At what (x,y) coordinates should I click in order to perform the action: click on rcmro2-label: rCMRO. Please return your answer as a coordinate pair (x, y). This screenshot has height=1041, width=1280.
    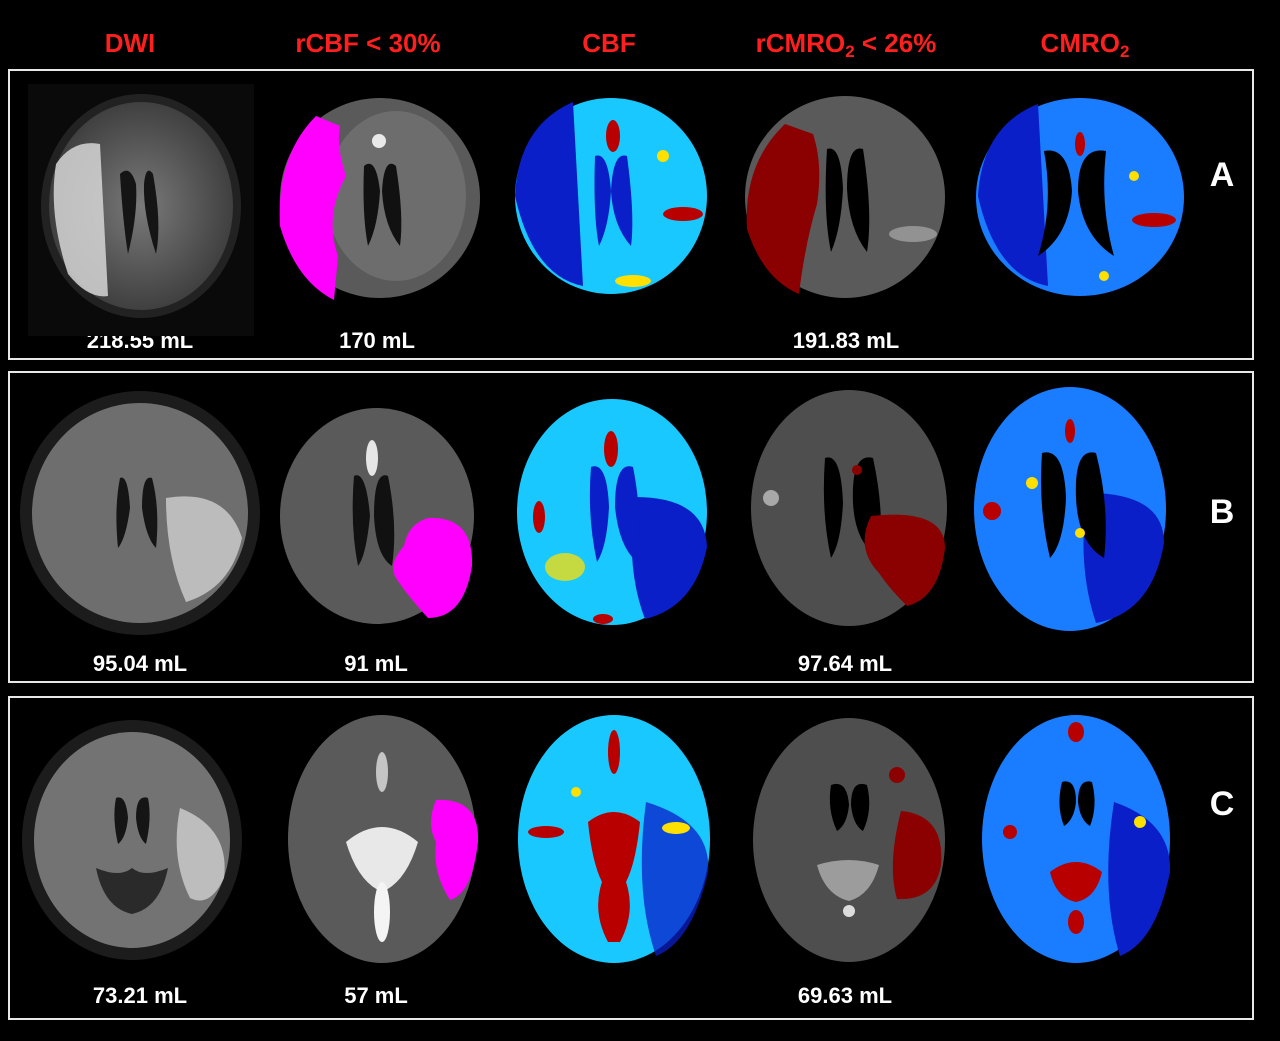
    Looking at the image, I should click on (800, 43).